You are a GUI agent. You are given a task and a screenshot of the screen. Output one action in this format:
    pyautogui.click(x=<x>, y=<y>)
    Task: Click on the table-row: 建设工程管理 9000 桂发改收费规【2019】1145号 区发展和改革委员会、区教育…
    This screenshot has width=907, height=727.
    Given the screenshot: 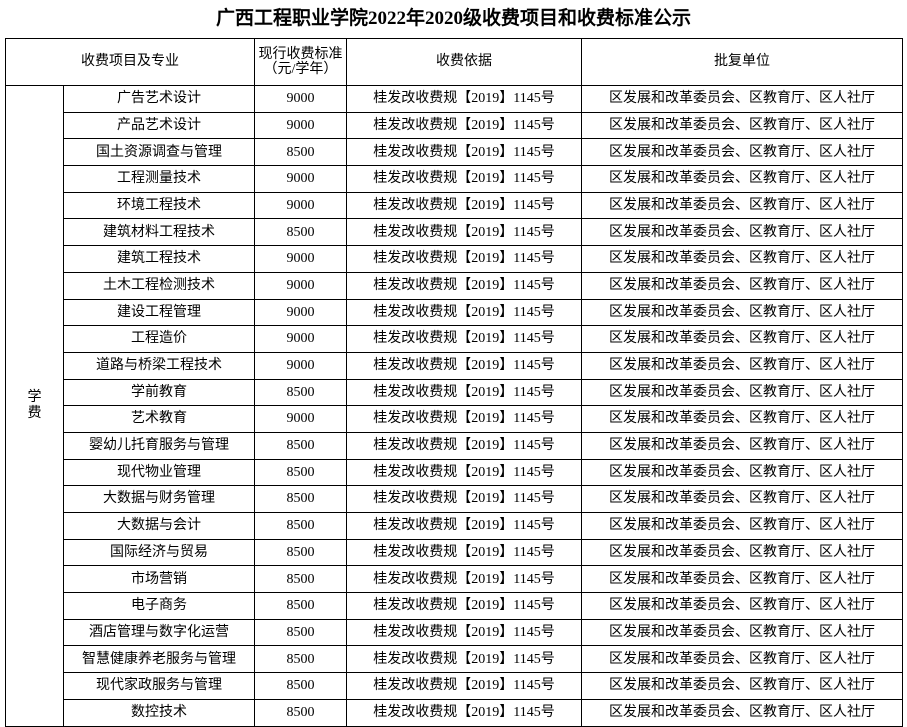 What is the action you would take?
    pyautogui.click(x=454, y=312)
    